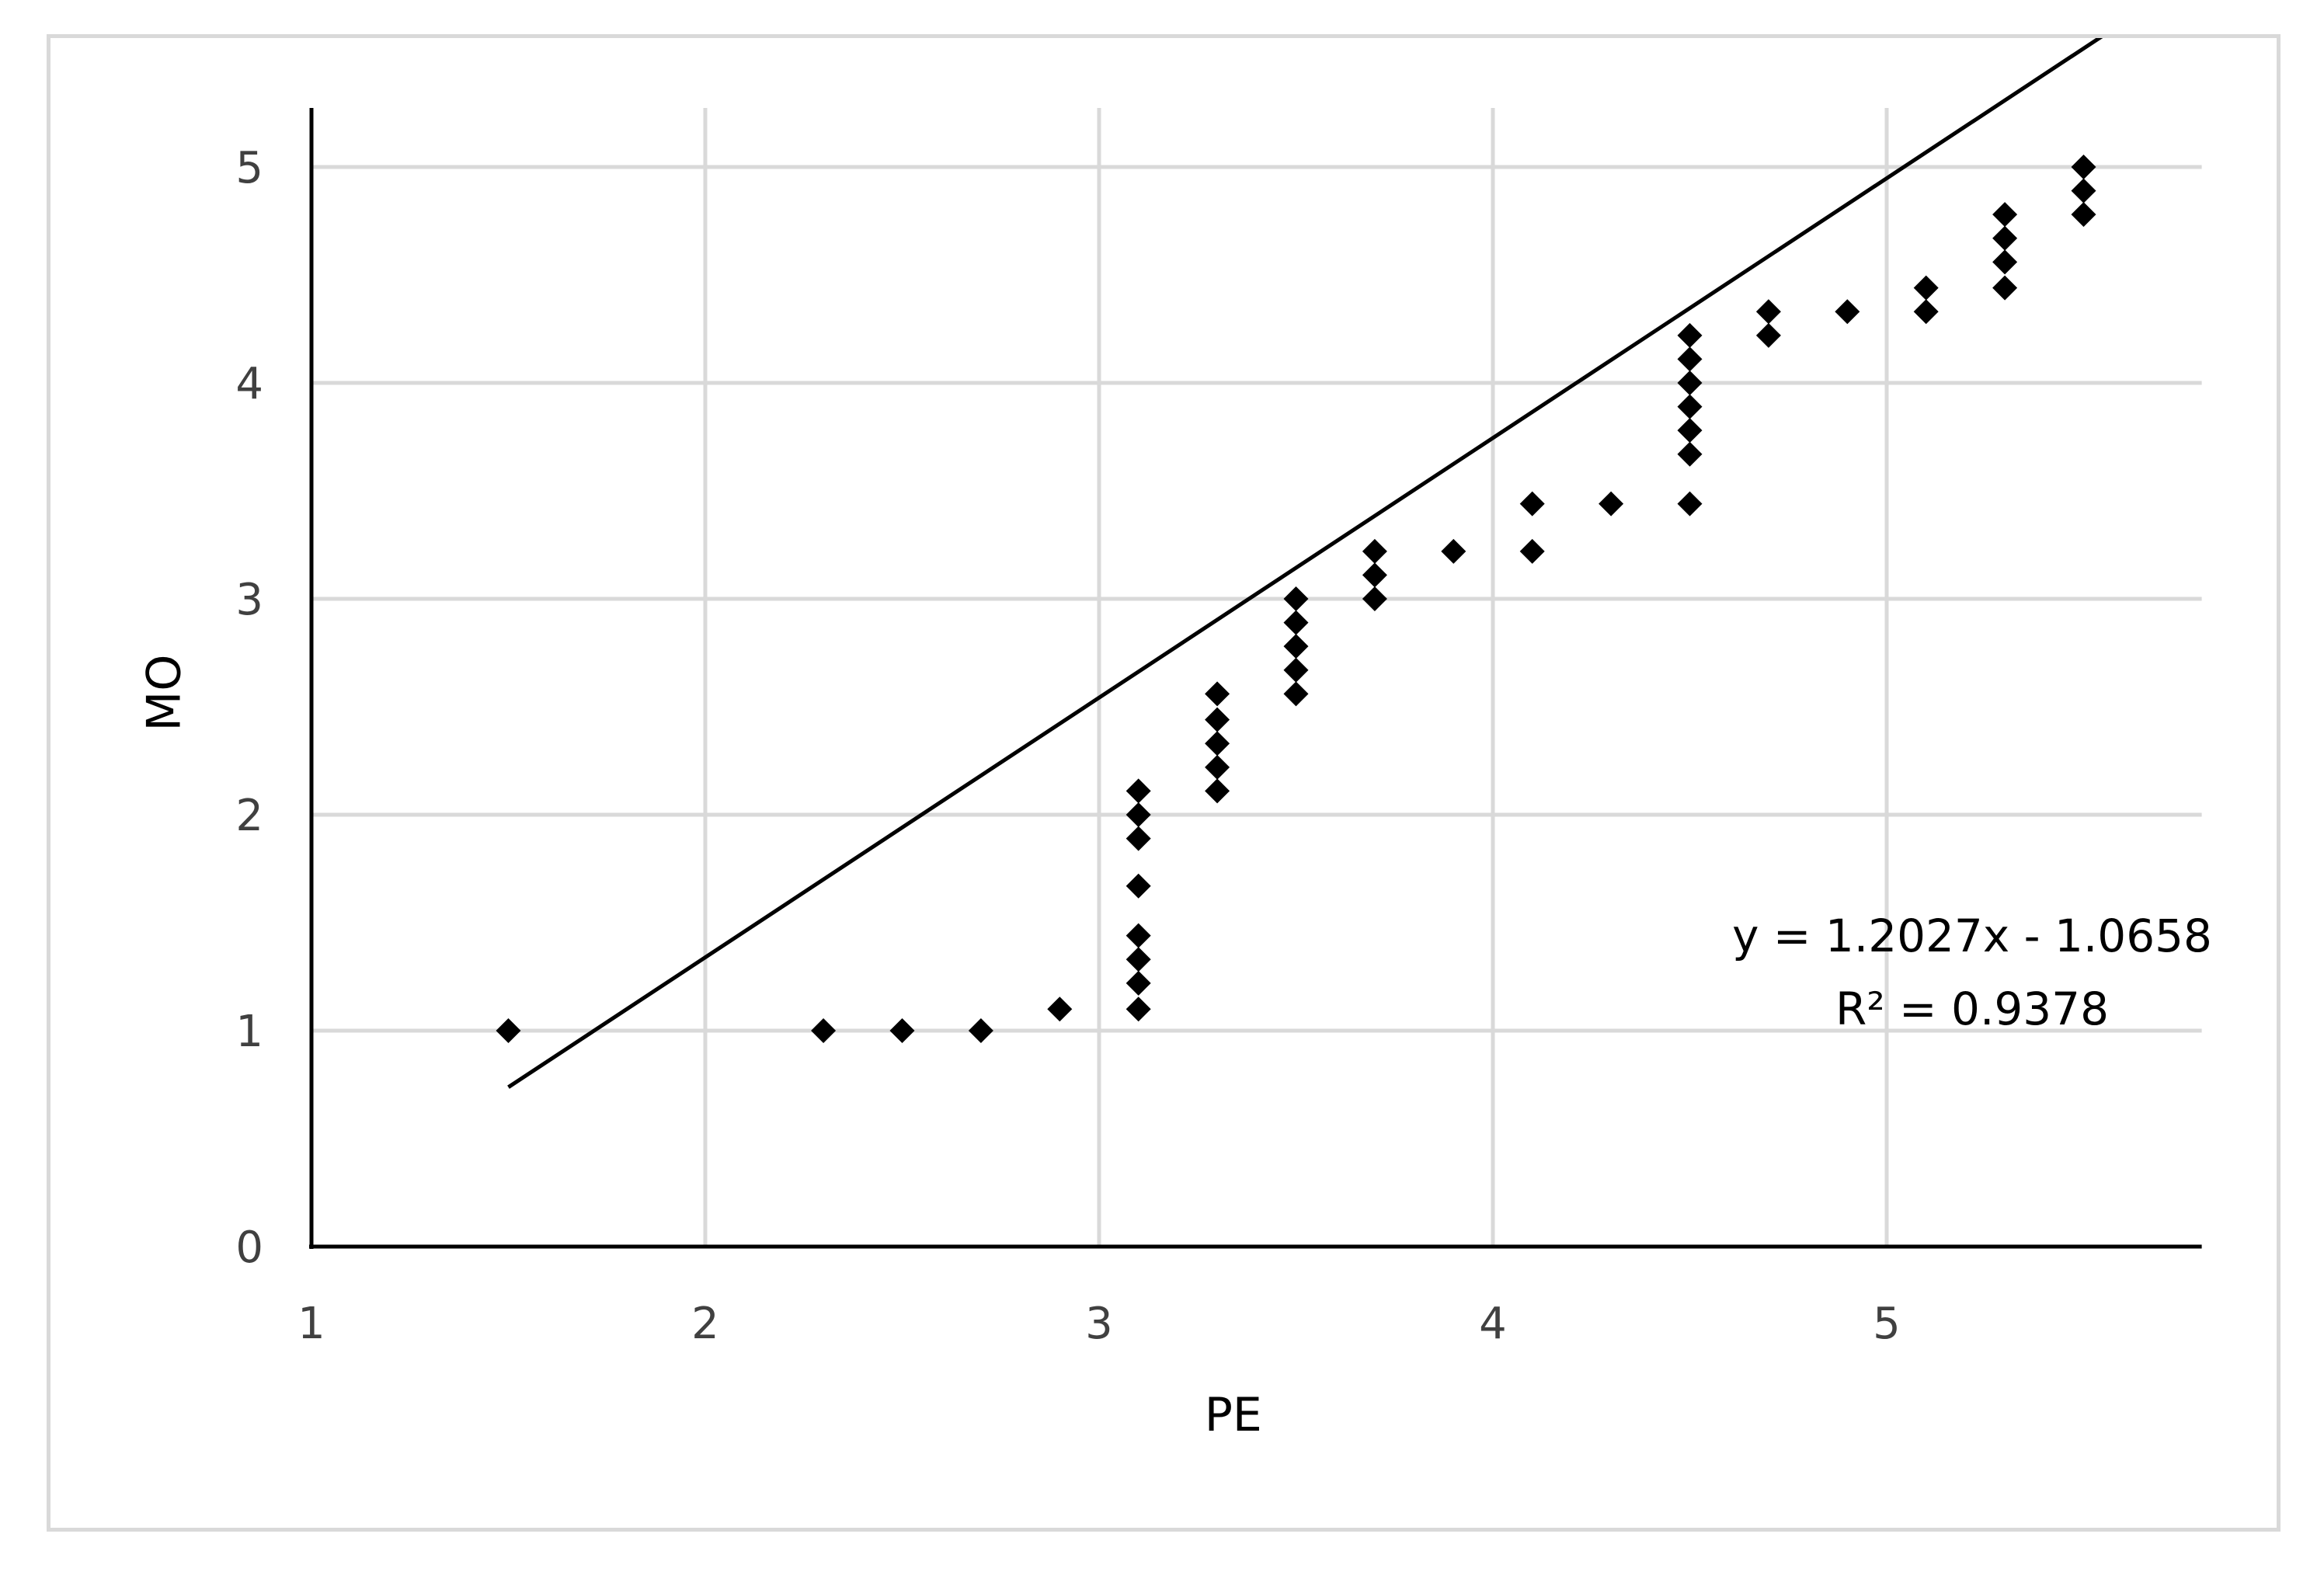 The height and width of the screenshot is (1586, 2324). What do you see at coordinates (249, 600) in the screenshot?
I see `y-tick-label-3: 3` at bounding box center [249, 600].